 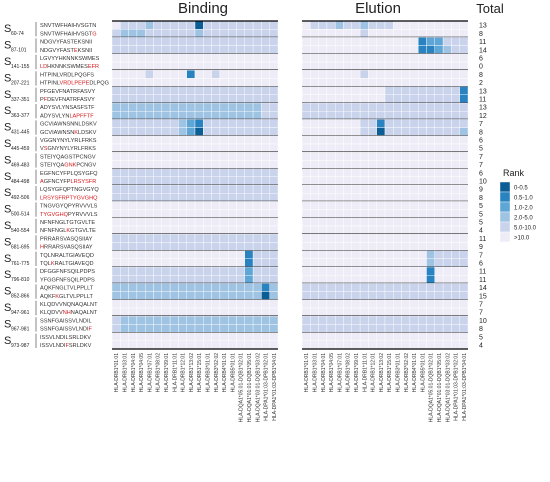 What do you see at coordinates (67, 75) in the screenshot?
I see `sequence-label: HTPINLVRDLPQGFS` at bounding box center [67, 75].